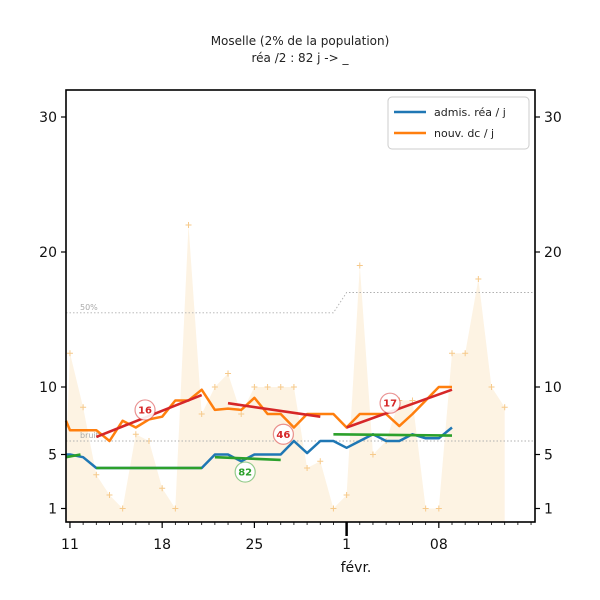 Image resolution: width=600 pixels, height=600 pixels. What do you see at coordinates (470, 112) in the screenshot?
I see `legend-label-adm: admis. réa / j` at bounding box center [470, 112].